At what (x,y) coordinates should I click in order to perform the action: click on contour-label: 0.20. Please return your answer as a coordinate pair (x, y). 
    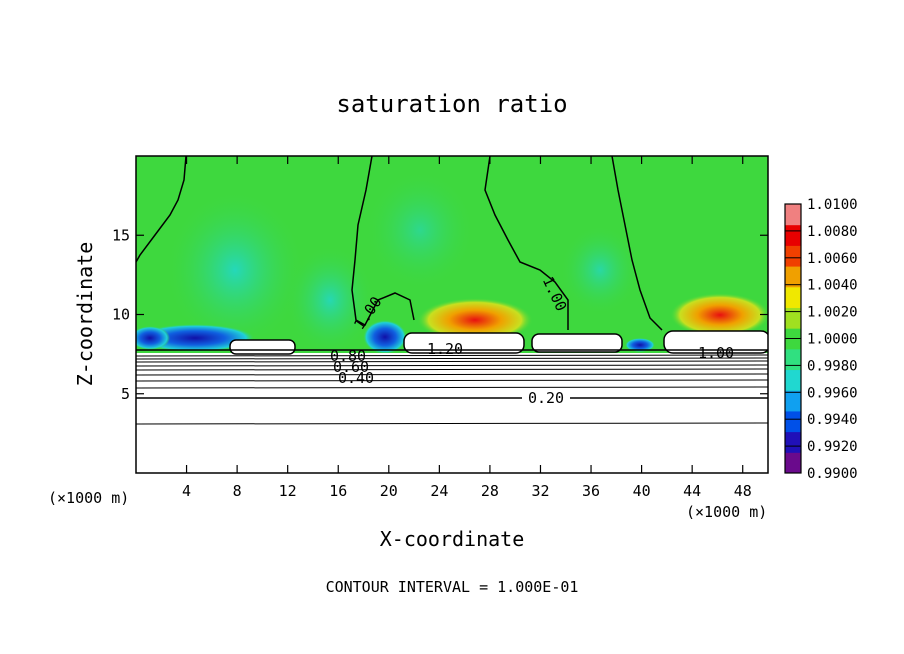
    Looking at the image, I should click on (546, 398).